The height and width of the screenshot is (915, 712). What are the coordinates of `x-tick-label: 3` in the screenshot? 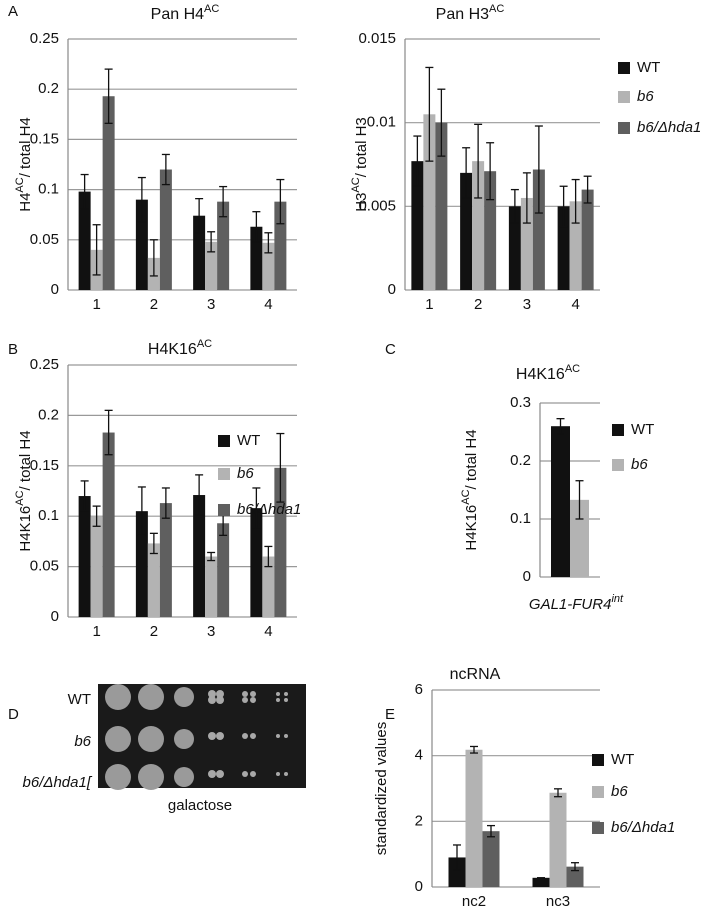 It's located at (211, 631).